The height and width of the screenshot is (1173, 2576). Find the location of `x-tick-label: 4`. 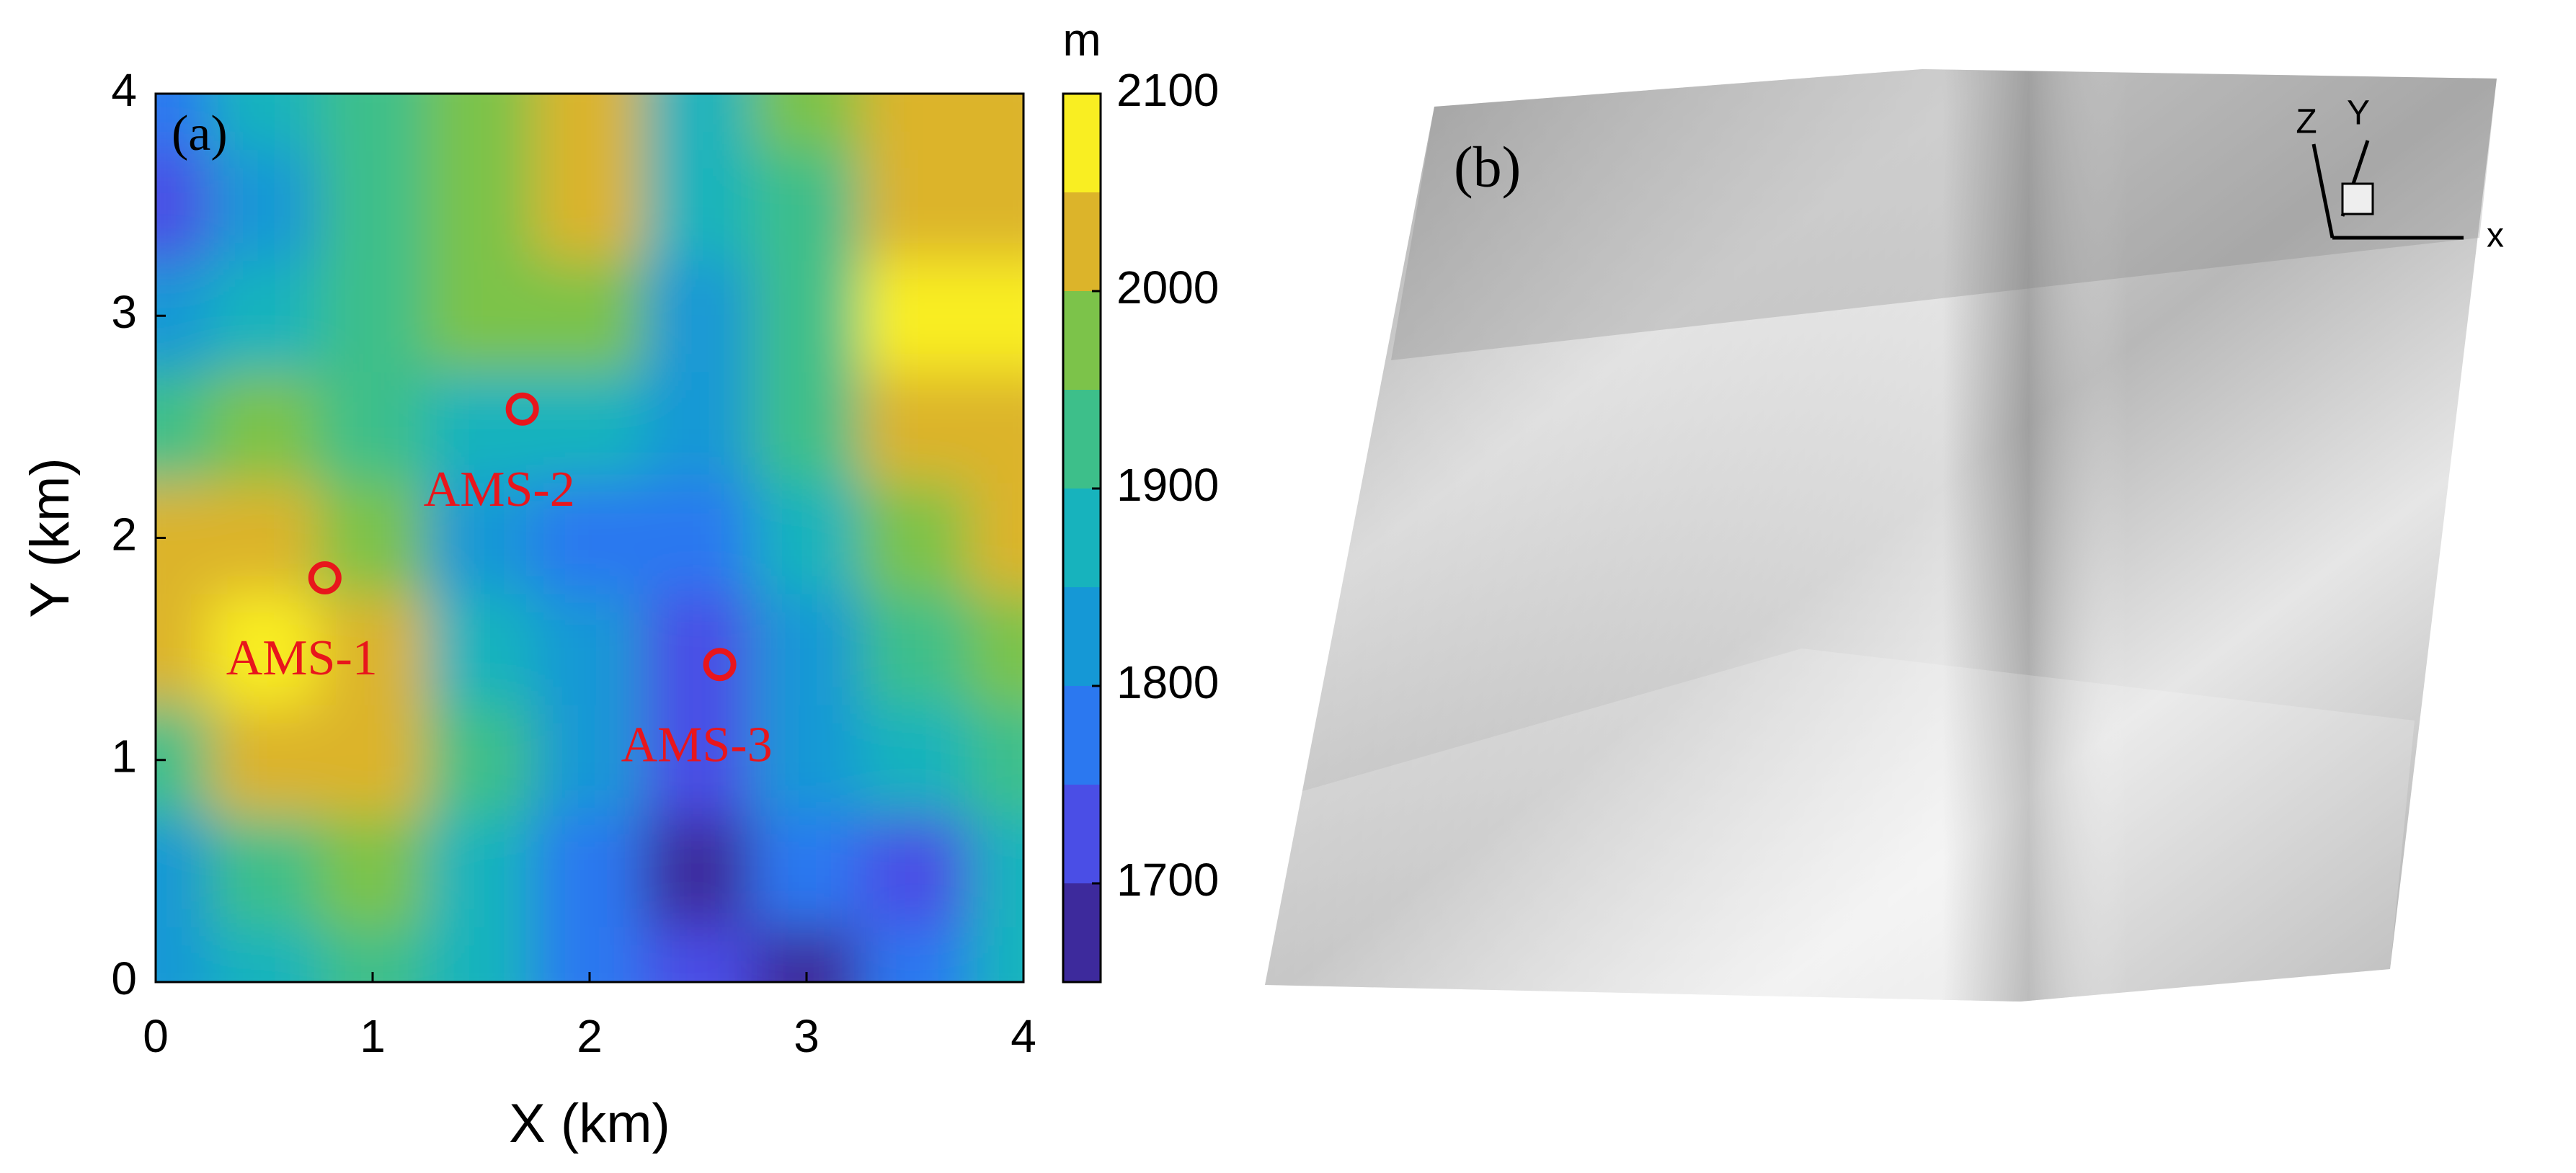

x-tick-label: 4 is located at coordinates (1023, 1036).